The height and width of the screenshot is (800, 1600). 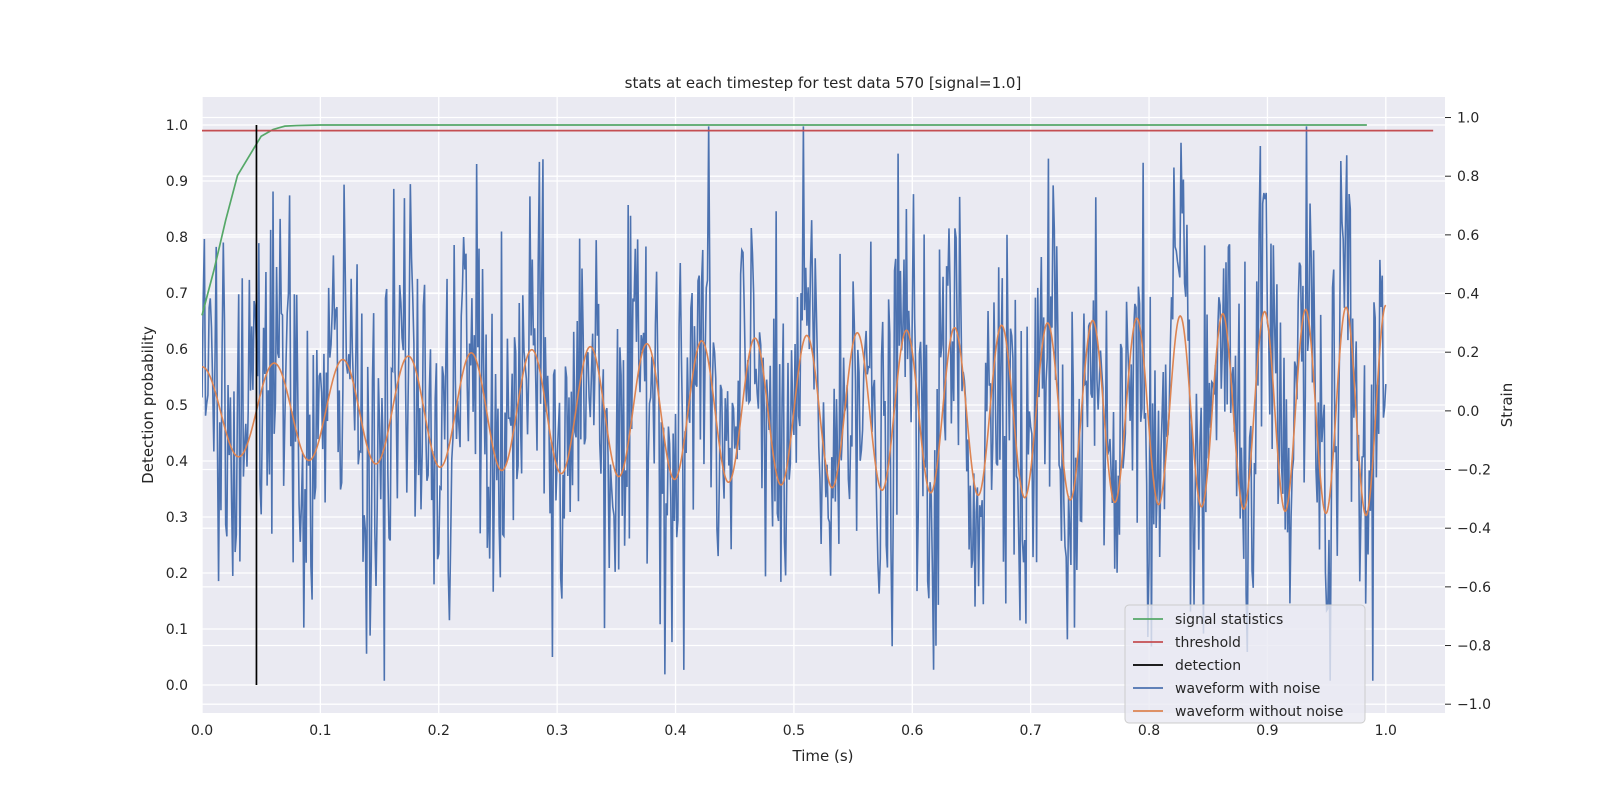 What do you see at coordinates (912, 731) in the screenshot?
I see `x-tick-label: 0.6` at bounding box center [912, 731].